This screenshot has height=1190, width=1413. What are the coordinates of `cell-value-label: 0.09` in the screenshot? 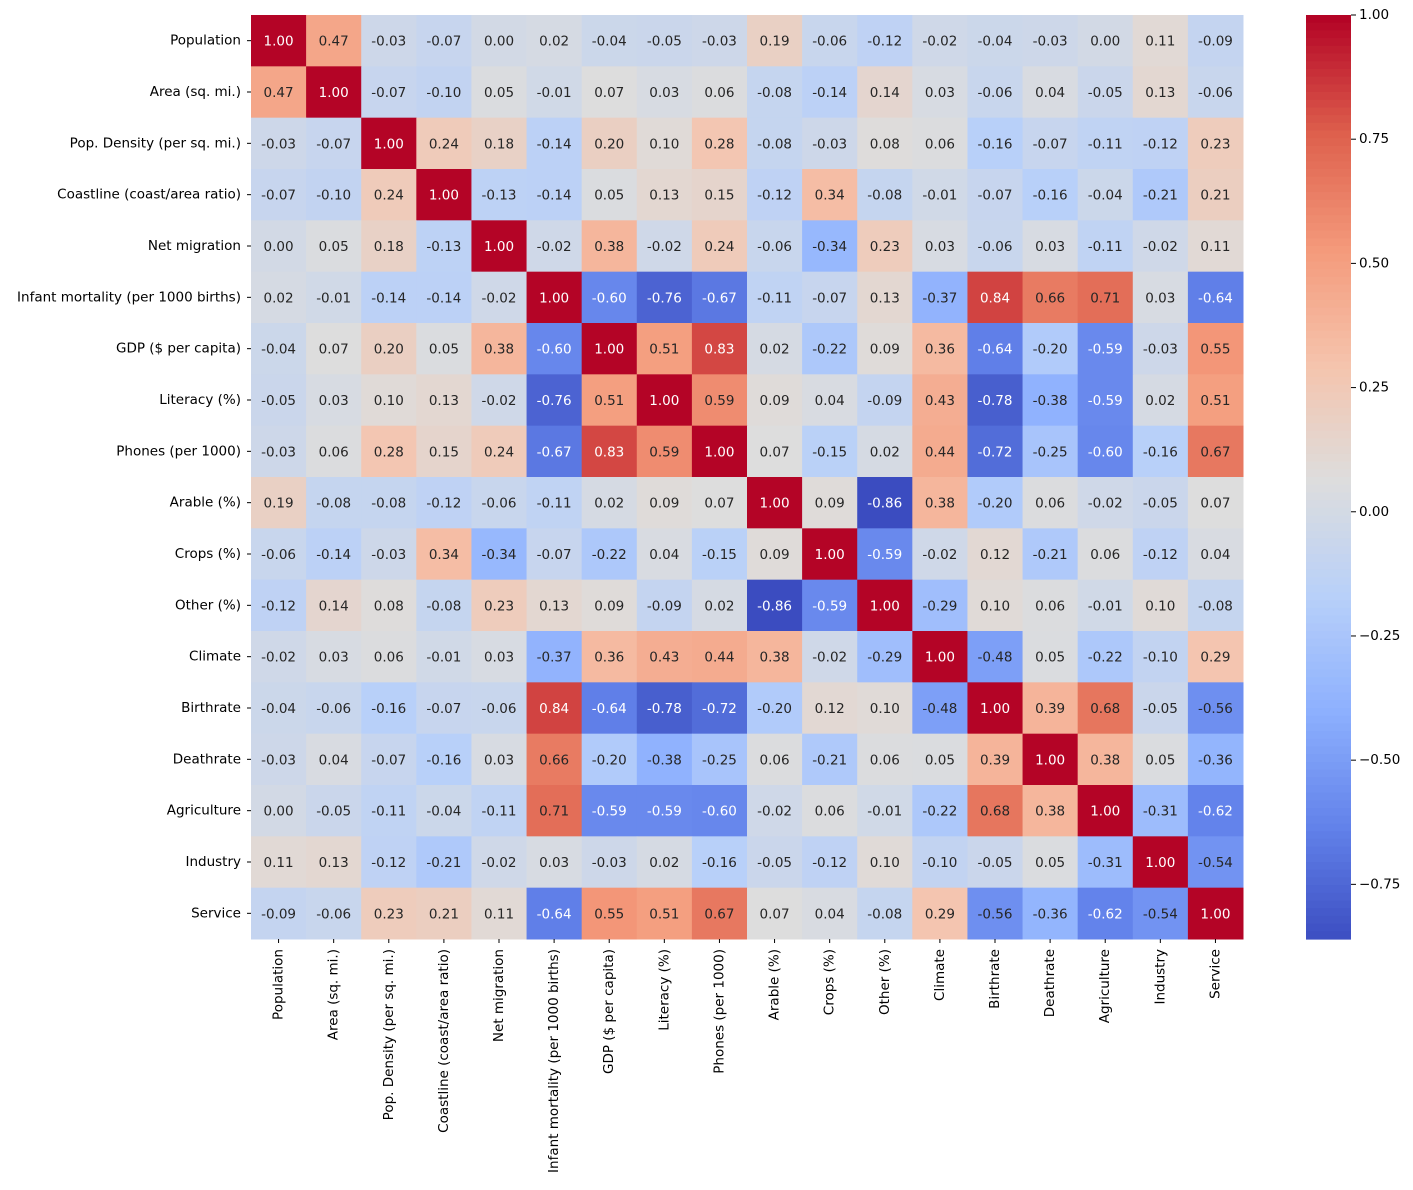 It's located at (609, 606).